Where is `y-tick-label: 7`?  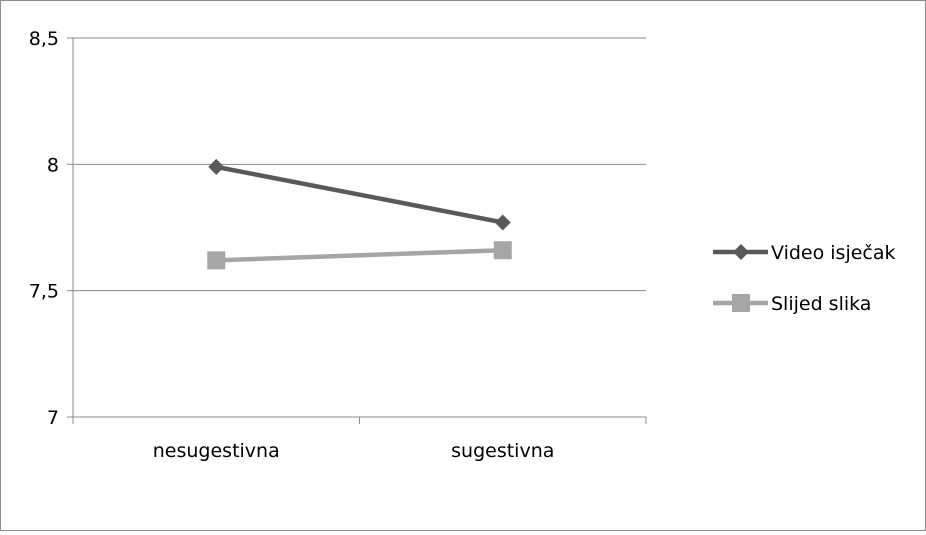 y-tick-label: 7 is located at coordinates (53, 418).